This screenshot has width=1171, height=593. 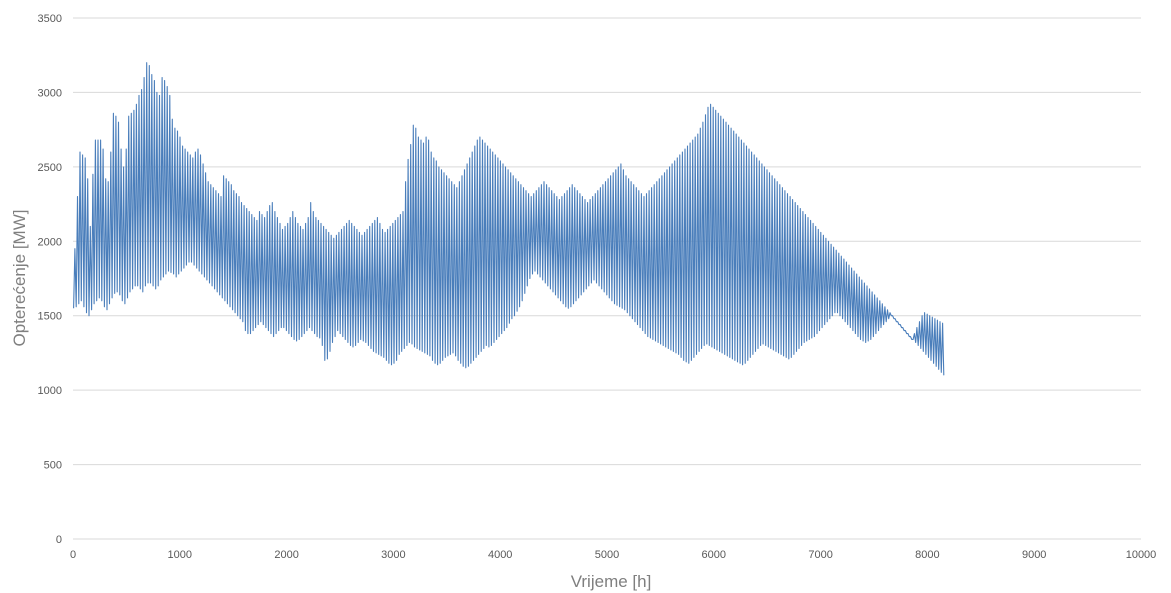 What do you see at coordinates (1141, 555) in the screenshot?
I see `x-tick-label: 10000` at bounding box center [1141, 555].